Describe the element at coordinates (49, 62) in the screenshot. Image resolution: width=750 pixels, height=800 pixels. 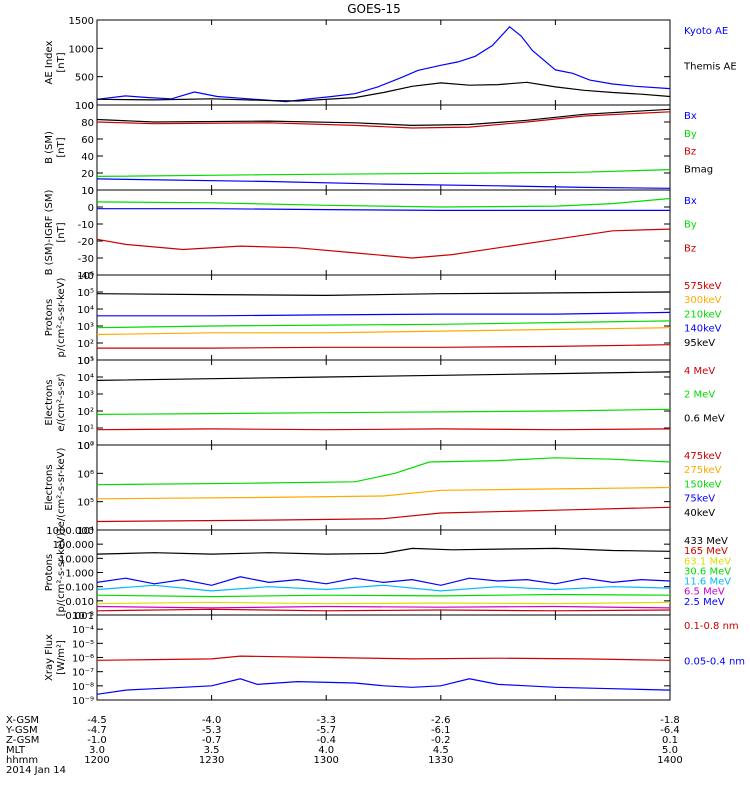
I see `y-axis-label: AE Index` at that location.